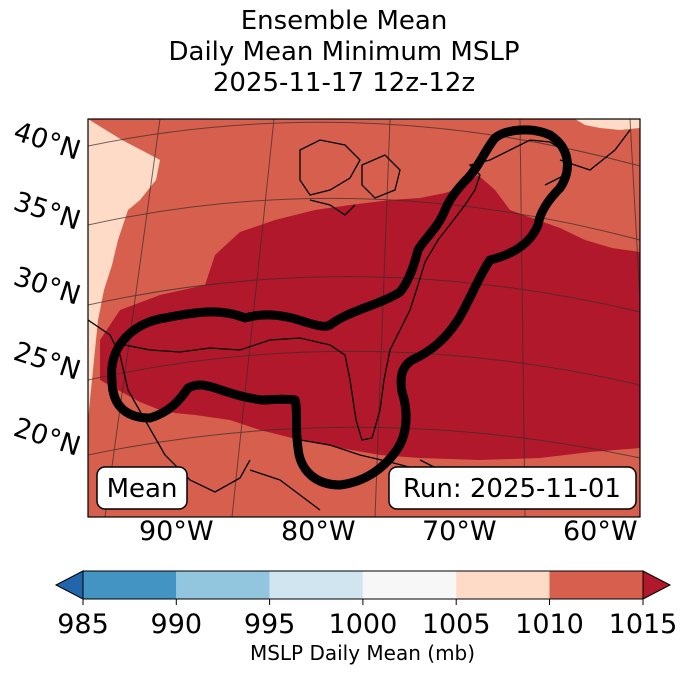 This screenshot has width=688, height=674. Describe the element at coordinates (47, 437) in the screenshot. I see `lat-label-20: 20°N` at that location.